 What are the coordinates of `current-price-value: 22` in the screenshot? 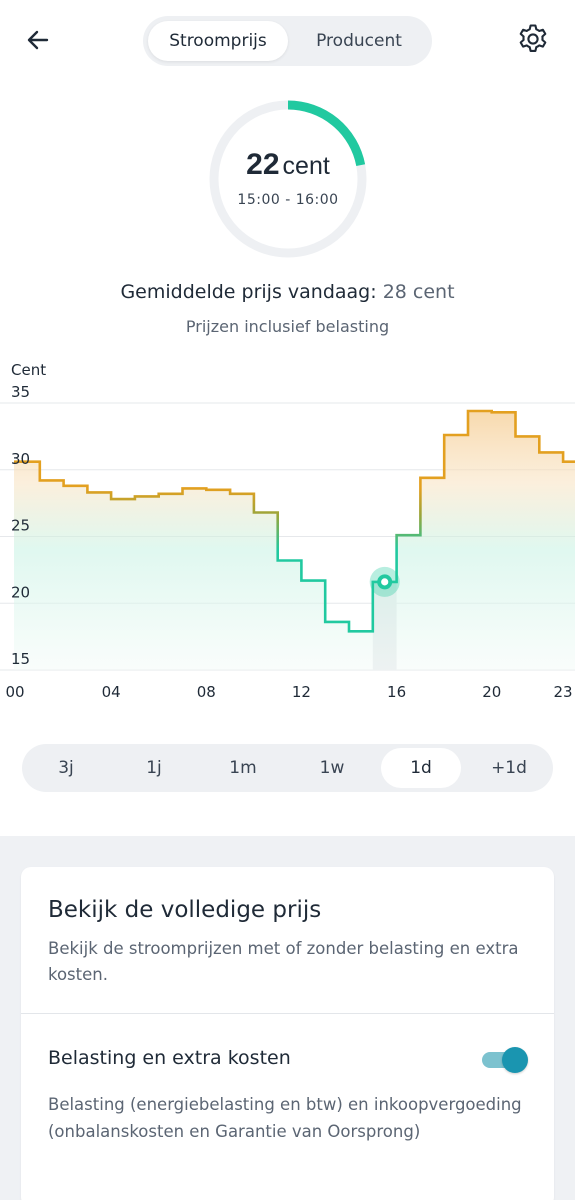 It's located at (263, 164).